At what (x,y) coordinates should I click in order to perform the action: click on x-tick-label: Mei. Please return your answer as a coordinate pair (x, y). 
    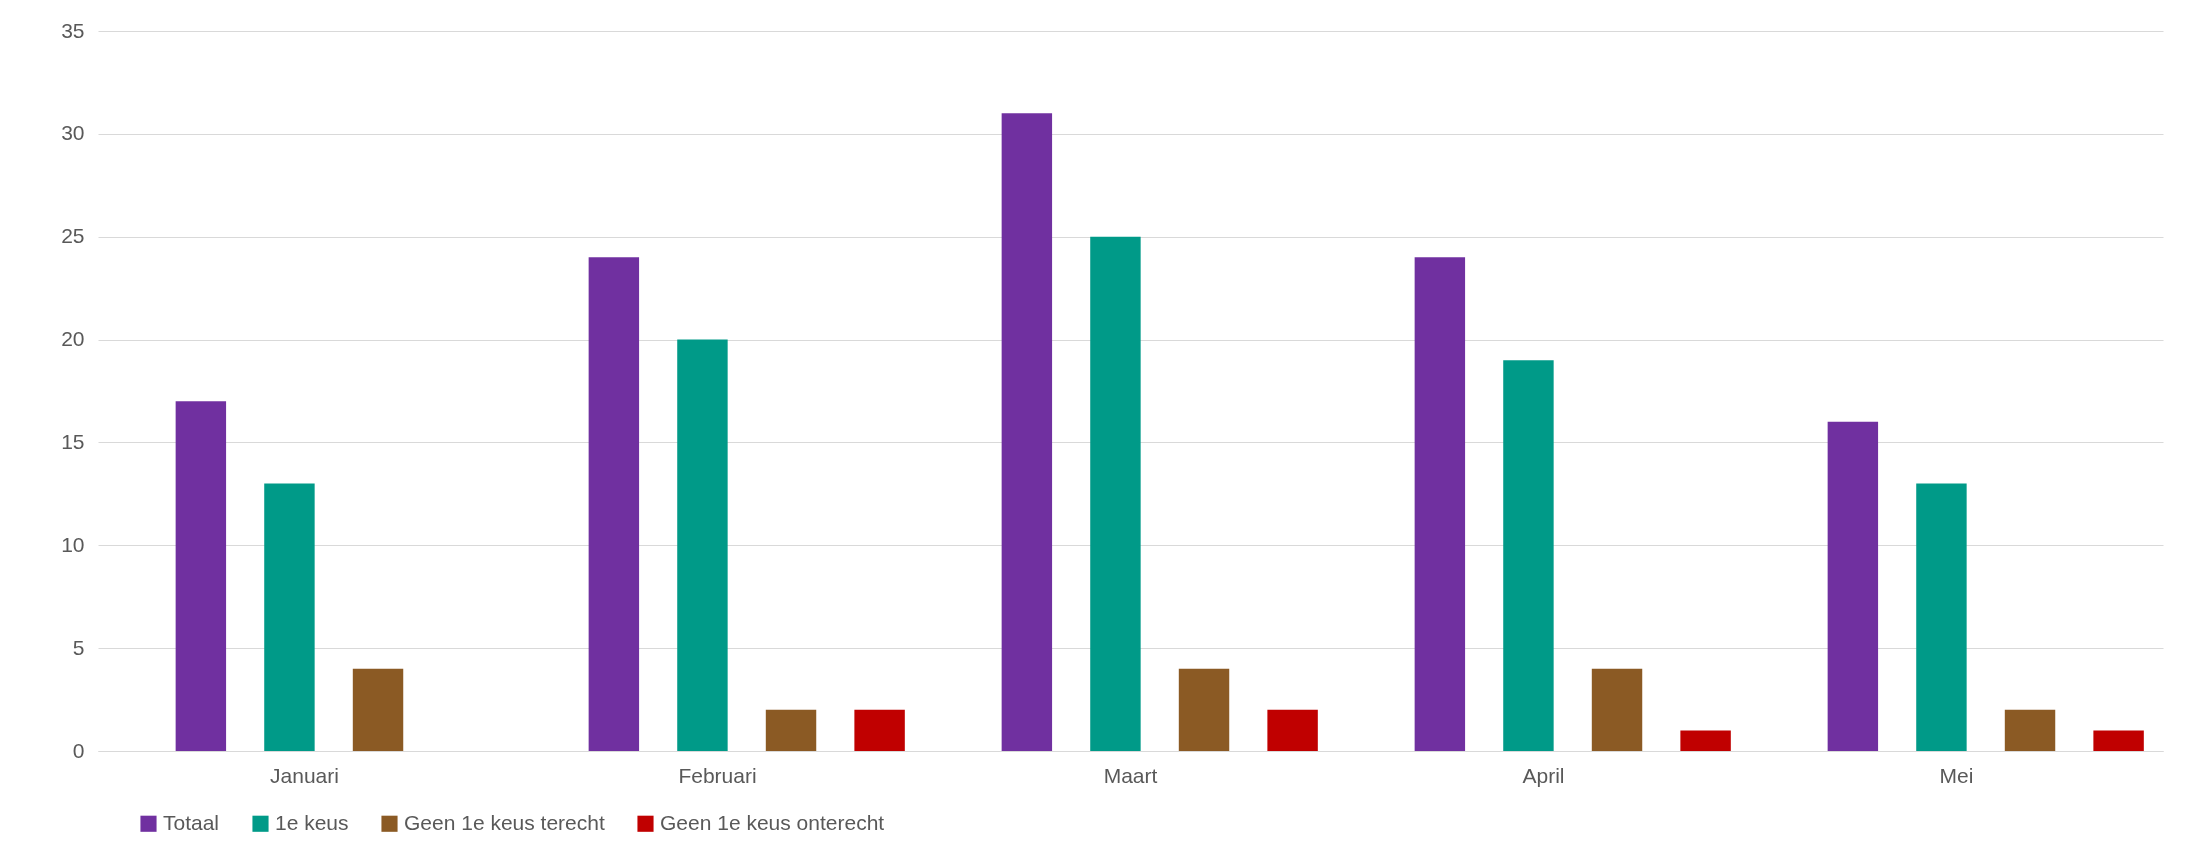
    Looking at the image, I should click on (1956, 775).